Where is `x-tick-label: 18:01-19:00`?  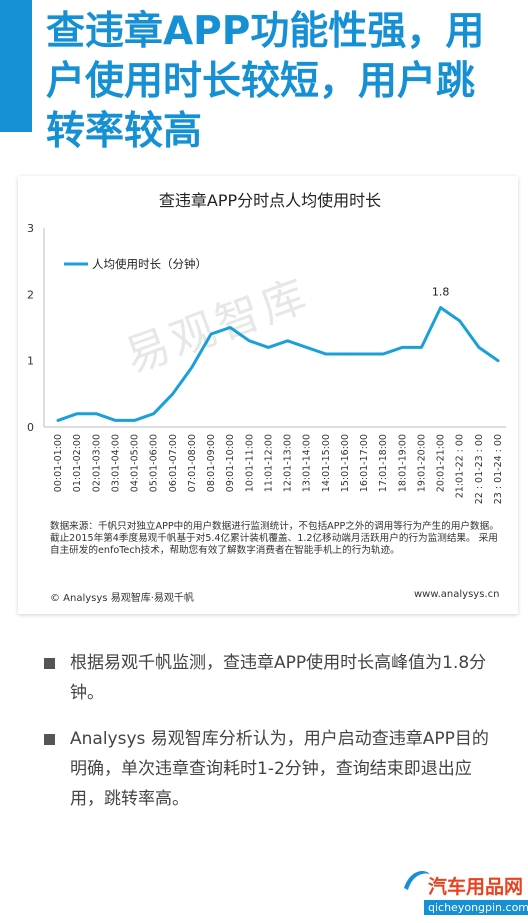
x-tick-label: 18:01-19:00 is located at coordinates (402, 463).